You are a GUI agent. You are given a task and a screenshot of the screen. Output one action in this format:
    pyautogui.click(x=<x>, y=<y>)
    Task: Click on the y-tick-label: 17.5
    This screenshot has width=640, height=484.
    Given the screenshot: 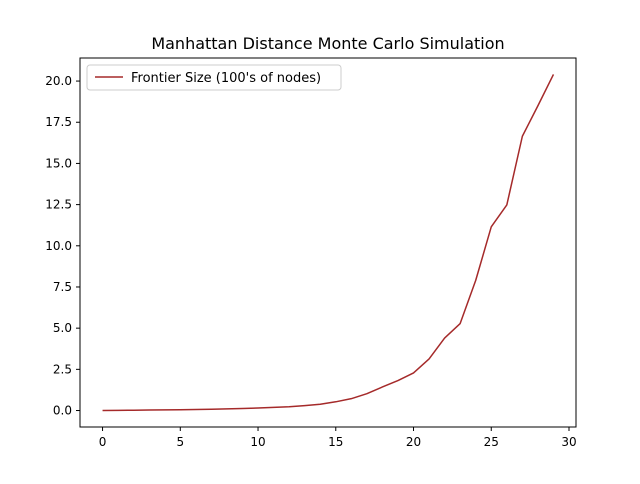 What is the action you would take?
    pyautogui.click(x=58, y=122)
    